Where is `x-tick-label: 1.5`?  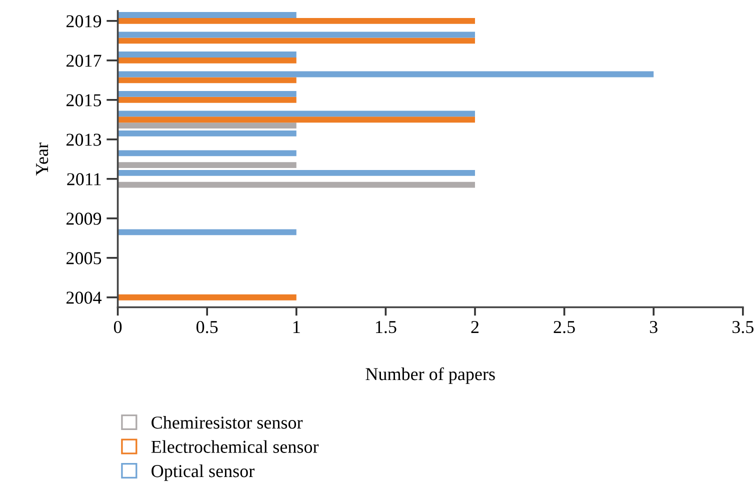
x-tick-label: 1.5 is located at coordinates (386, 327).